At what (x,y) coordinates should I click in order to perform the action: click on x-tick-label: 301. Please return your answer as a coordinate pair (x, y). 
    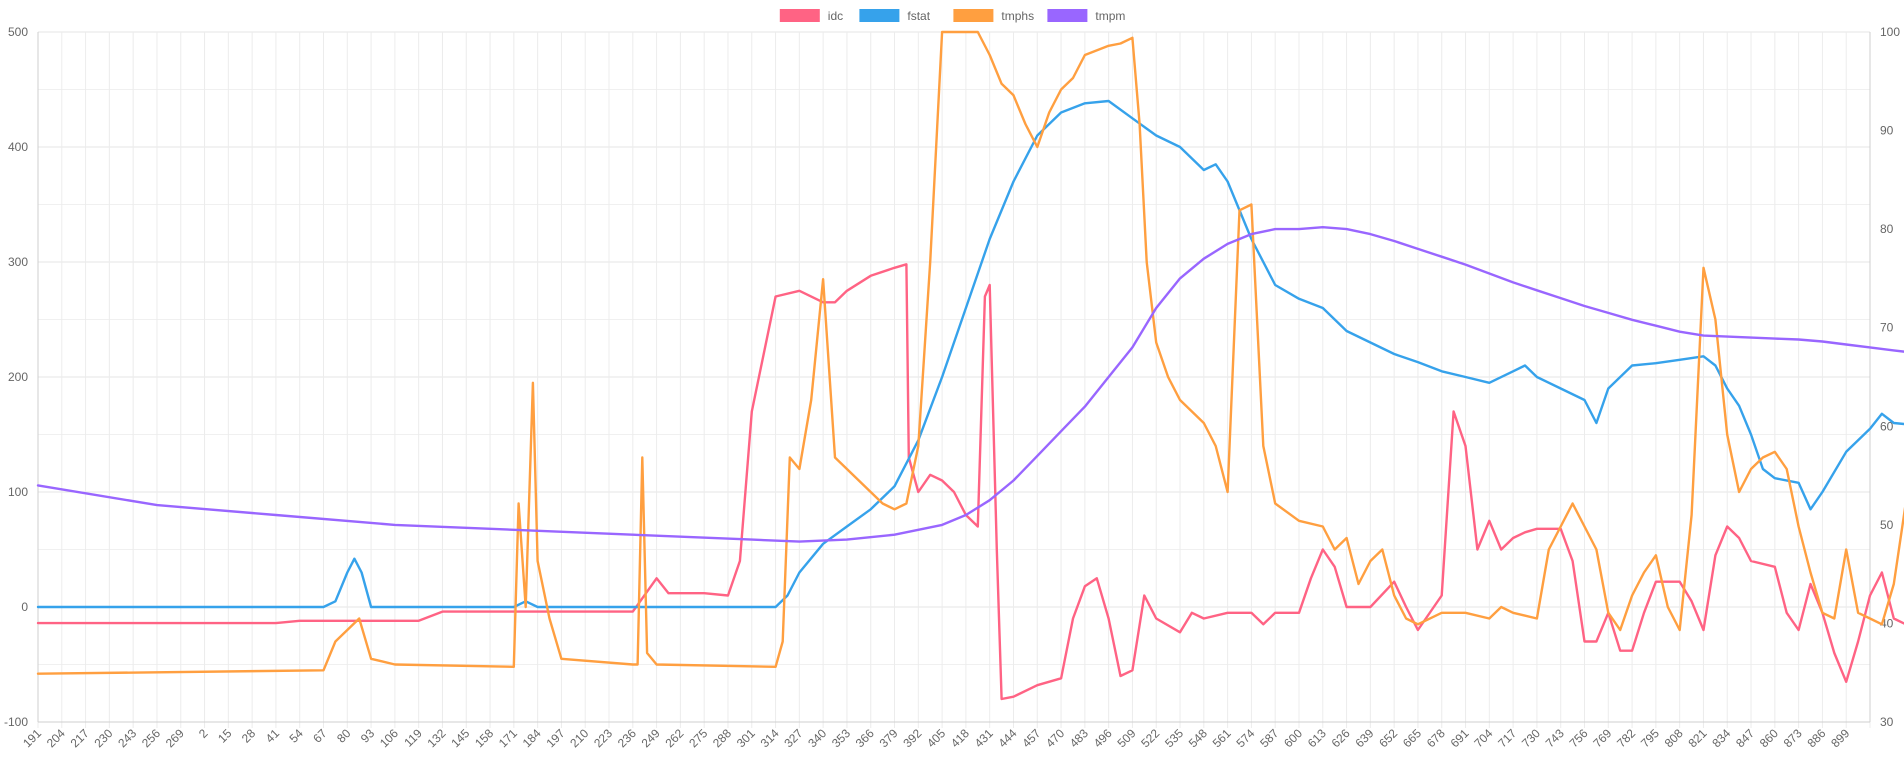
    Looking at the image, I should click on (746, 738).